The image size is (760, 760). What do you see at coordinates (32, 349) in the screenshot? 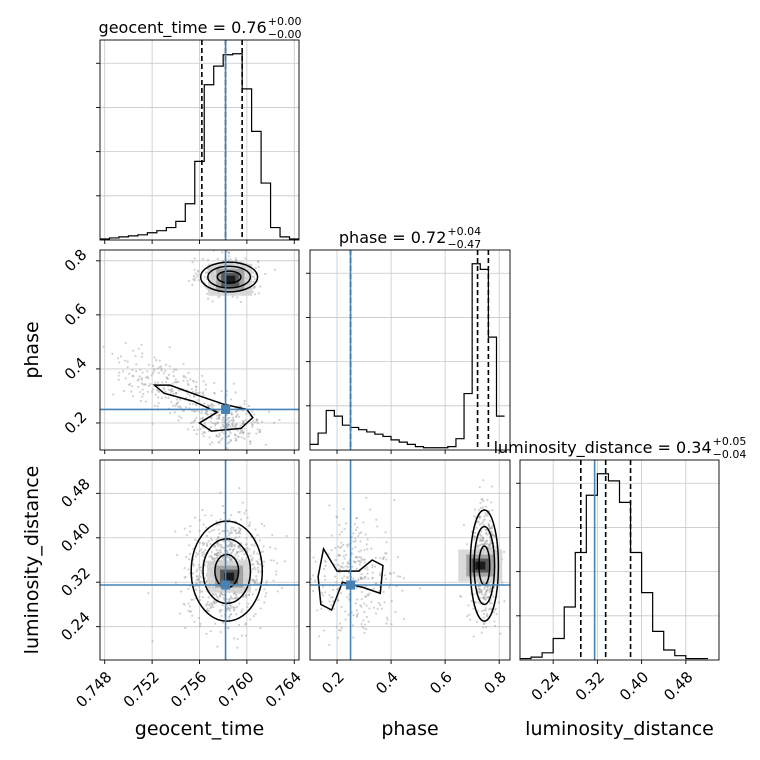
I see `y-axis-label-phase: phase` at bounding box center [32, 349].